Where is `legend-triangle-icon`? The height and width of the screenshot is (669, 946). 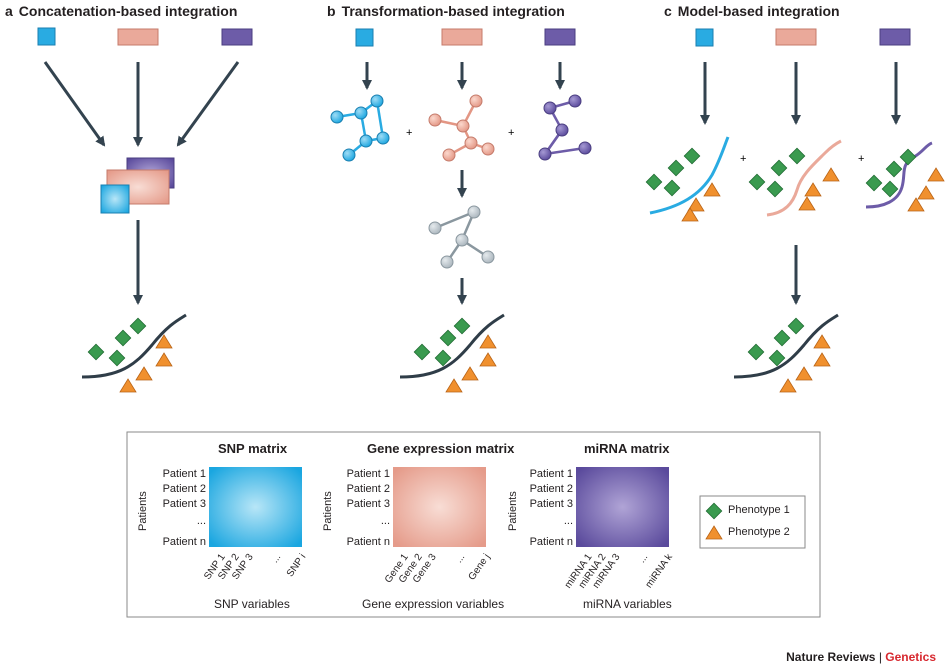 legend-triangle-icon is located at coordinates (714, 532).